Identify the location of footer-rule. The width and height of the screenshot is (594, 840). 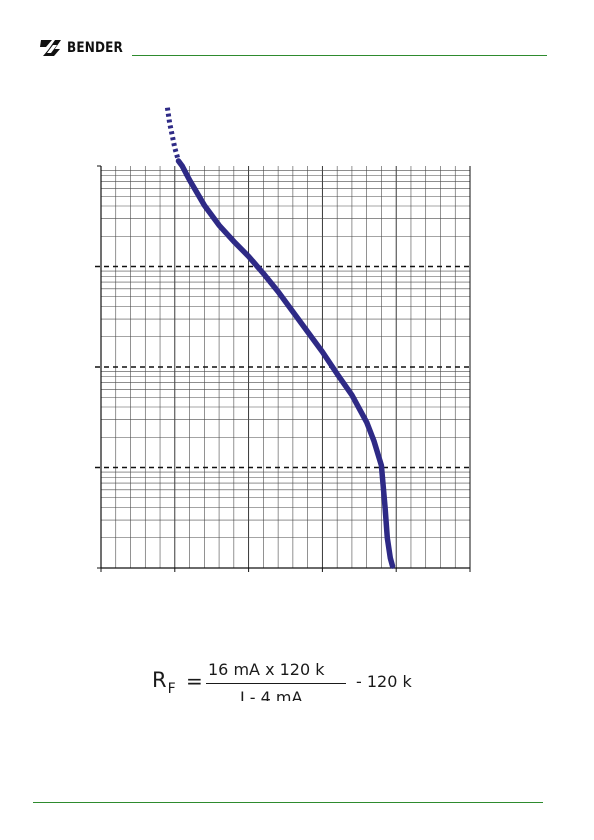
(288, 802).